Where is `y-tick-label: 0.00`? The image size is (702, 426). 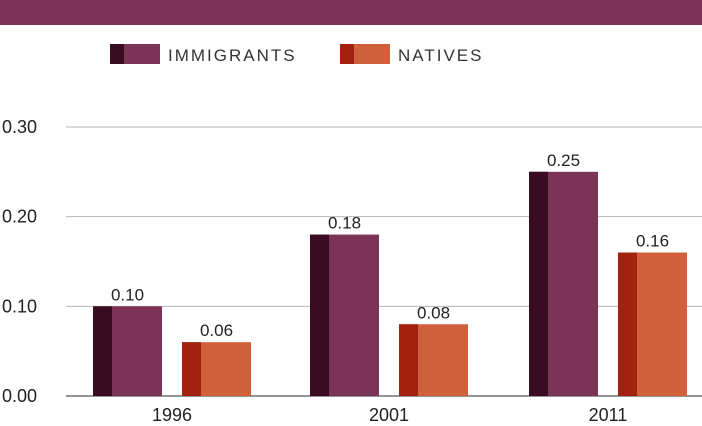
y-tick-label: 0.00 is located at coordinates (19, 396).